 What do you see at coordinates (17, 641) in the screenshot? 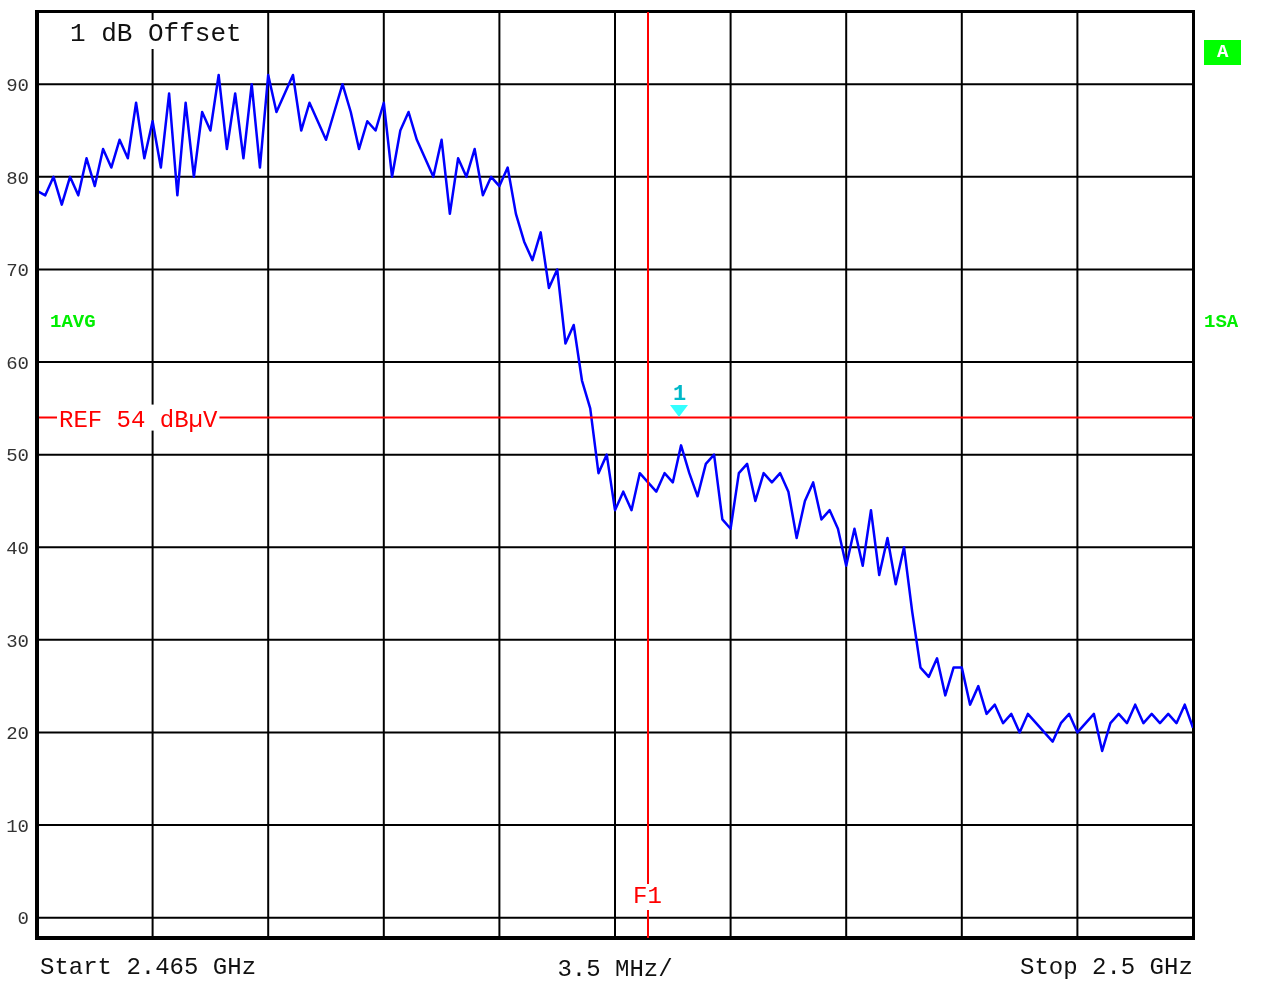
I see `y-tick-label: 30` at bounding box center [17, 641].